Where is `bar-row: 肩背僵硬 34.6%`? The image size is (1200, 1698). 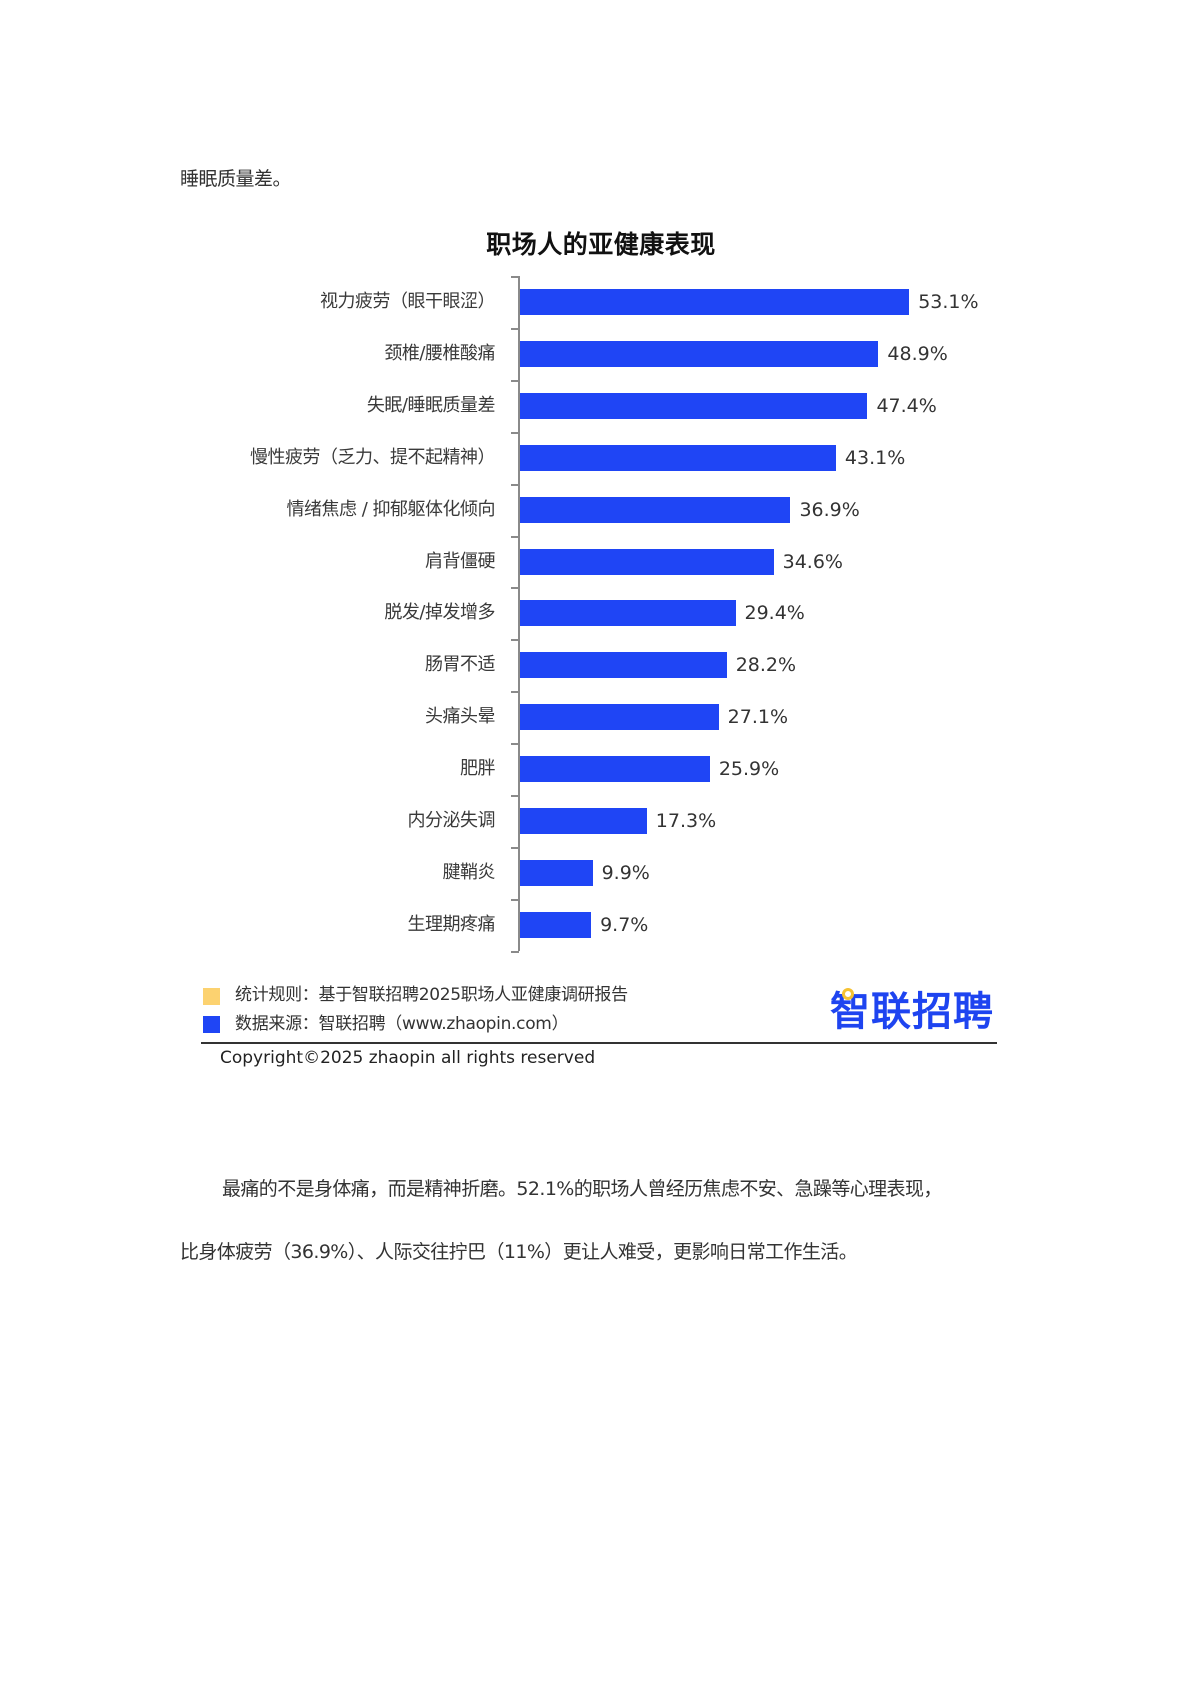
bar-row: 肩背僵硬 34.6% is located at coordinates (600, 561).